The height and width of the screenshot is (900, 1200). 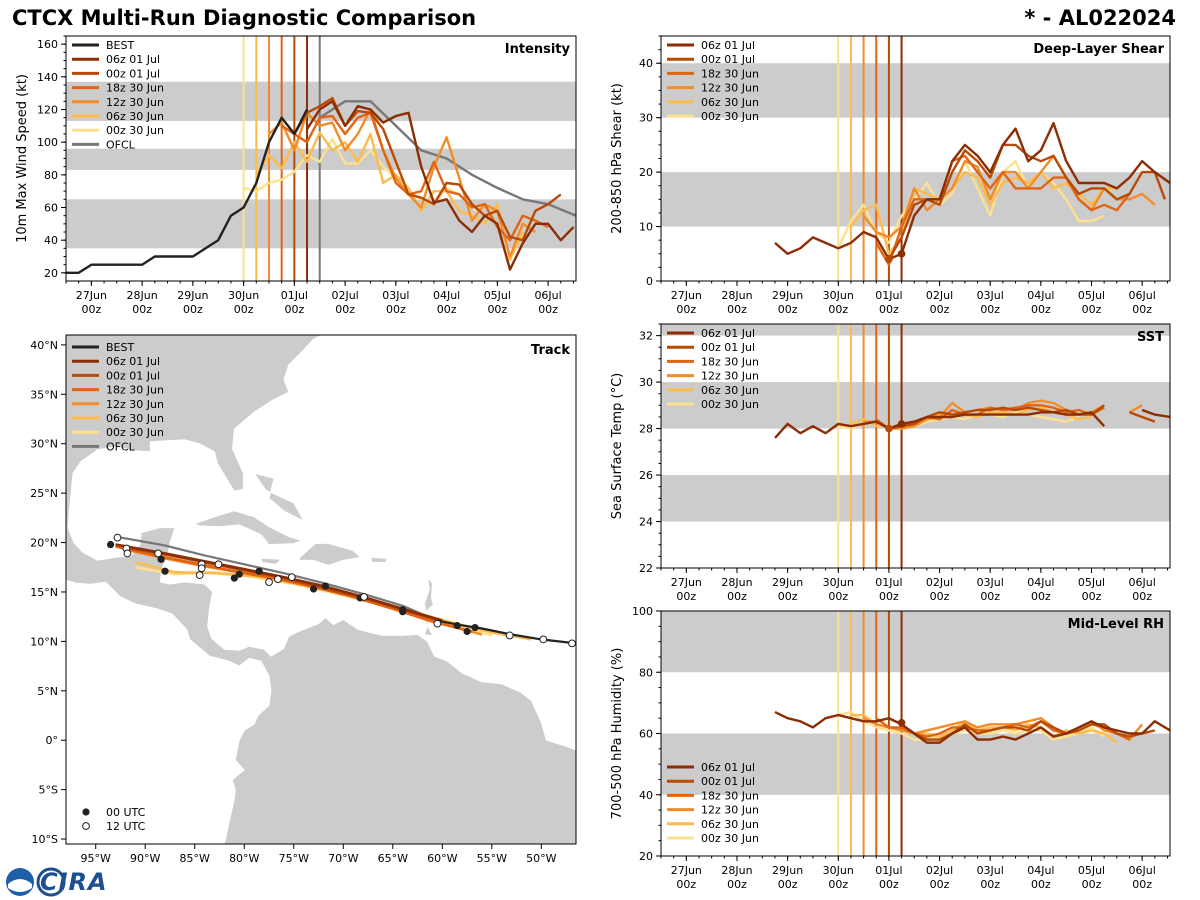 What do you see at coordinates (541, 858) in the screenshot?
I see `x-tick-label: 50°W` at bounding box center [541, 858].